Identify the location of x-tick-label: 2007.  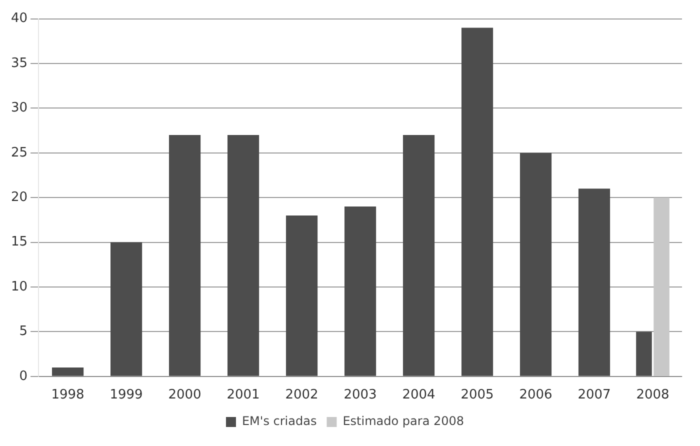
(594, 395).